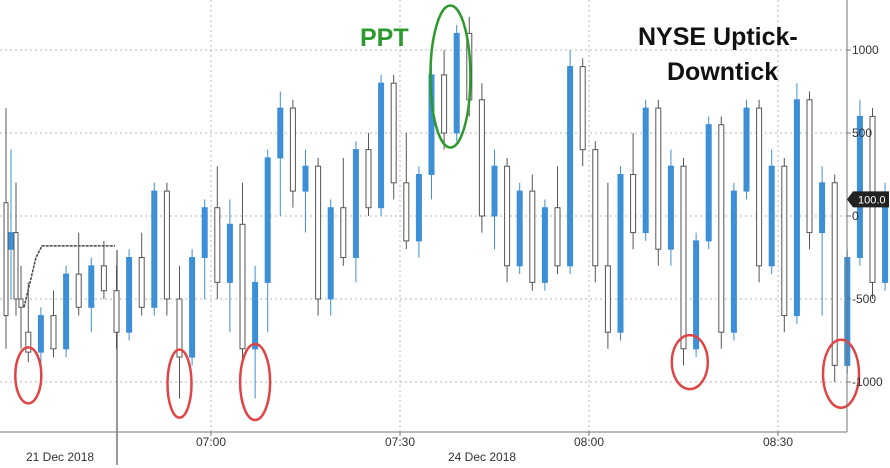 The width and height of the screenshot is (890, 468). I want to click on last-value-badge-shape, so click(868, 199).